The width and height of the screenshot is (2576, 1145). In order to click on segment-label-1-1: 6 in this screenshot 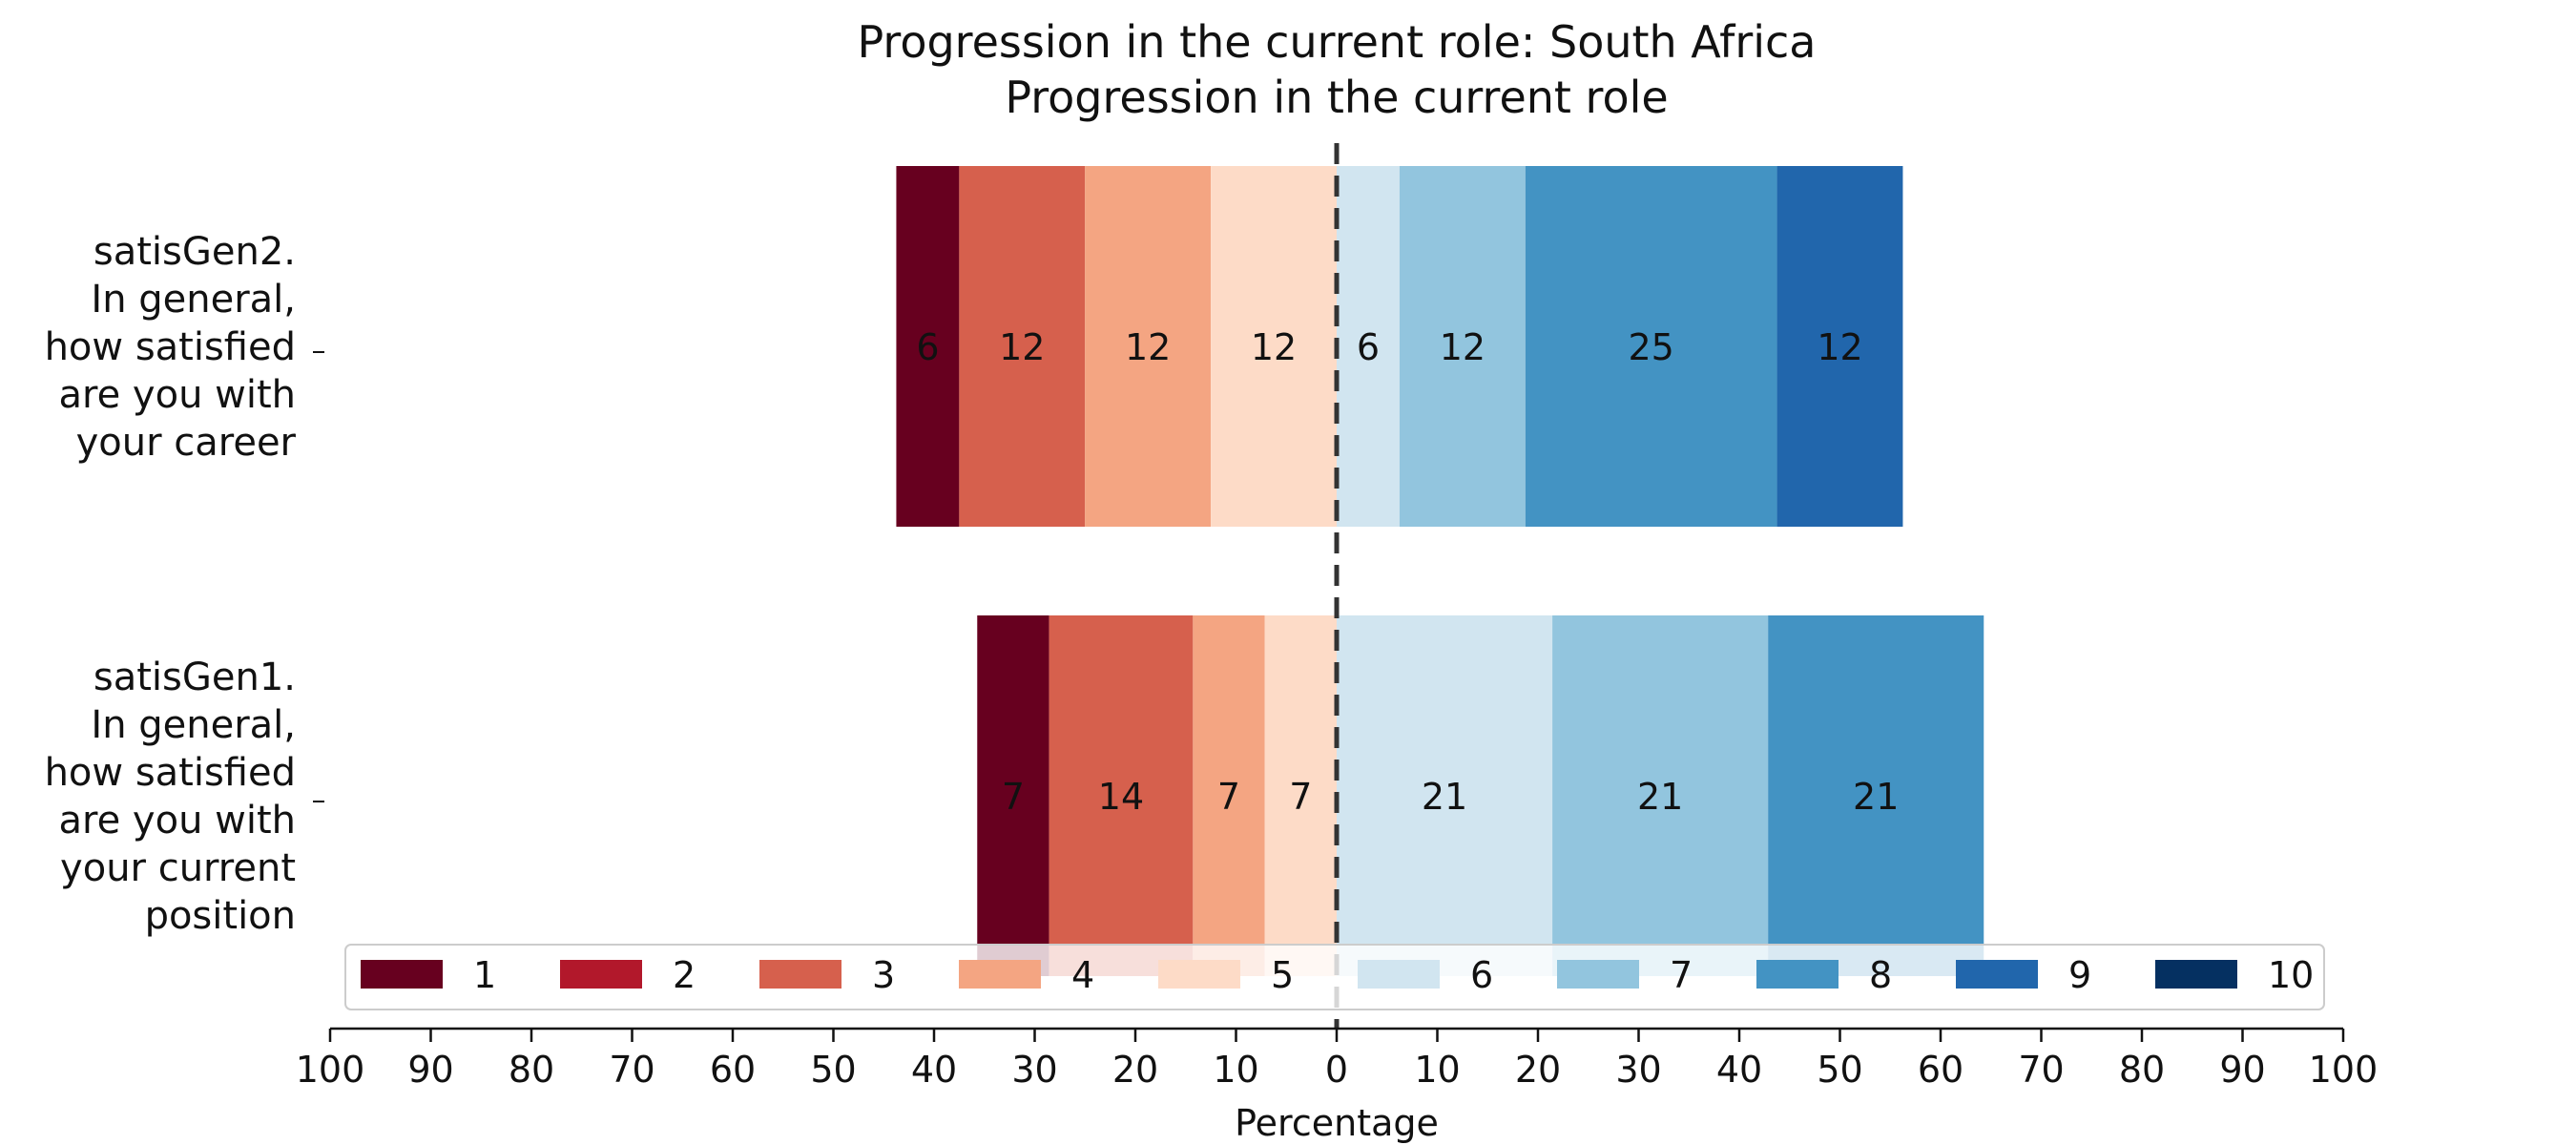, I will do `click(927, 347)`.